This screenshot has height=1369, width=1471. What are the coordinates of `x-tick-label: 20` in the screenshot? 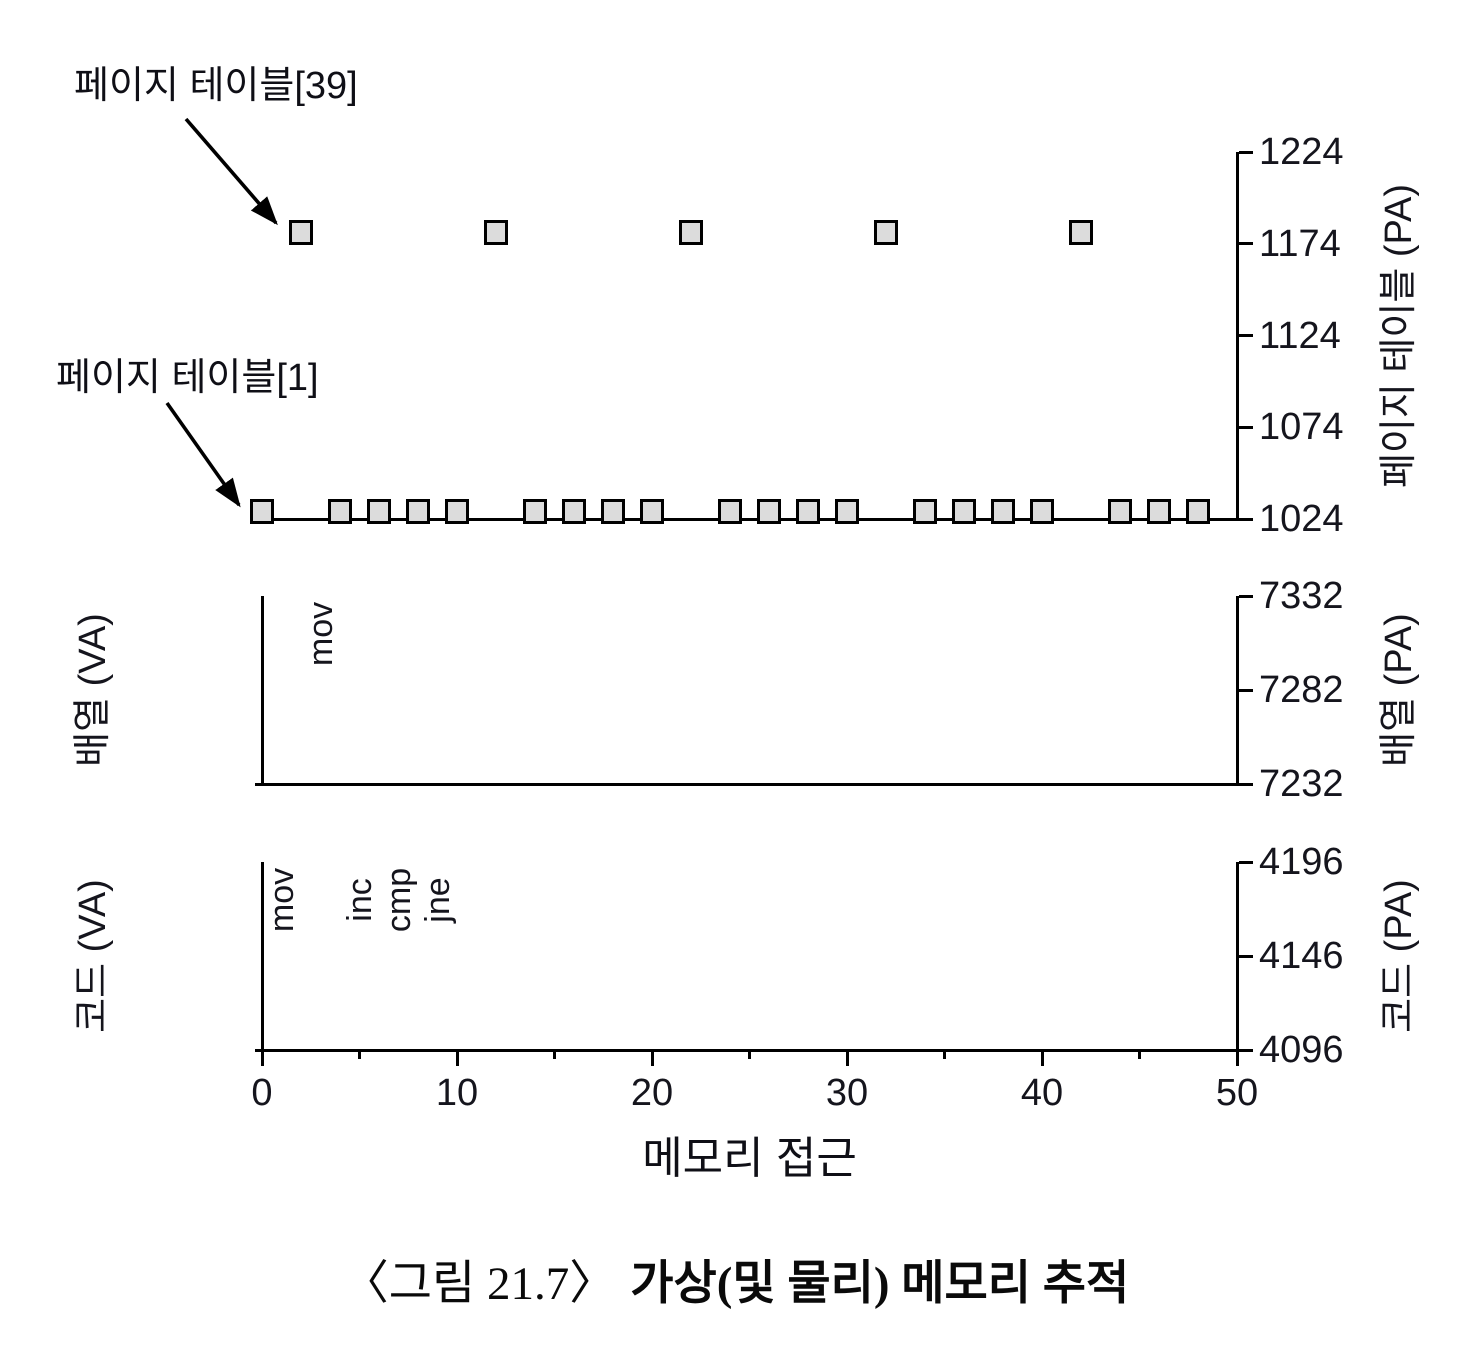 It's located at (652, 1093).